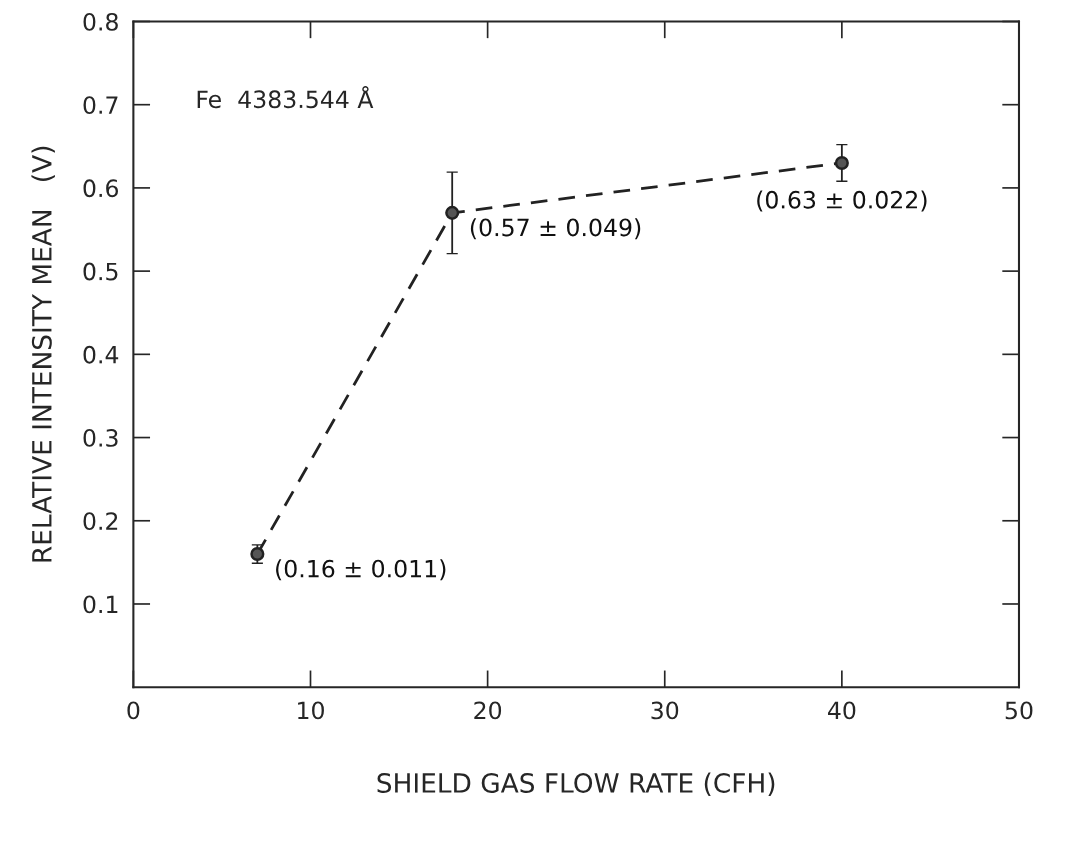 This screenshot has height=859, width=1067. Describe the element at coordinates (101, 354) in the screenshot. I see `y-tick-label: 0.4` at that location.